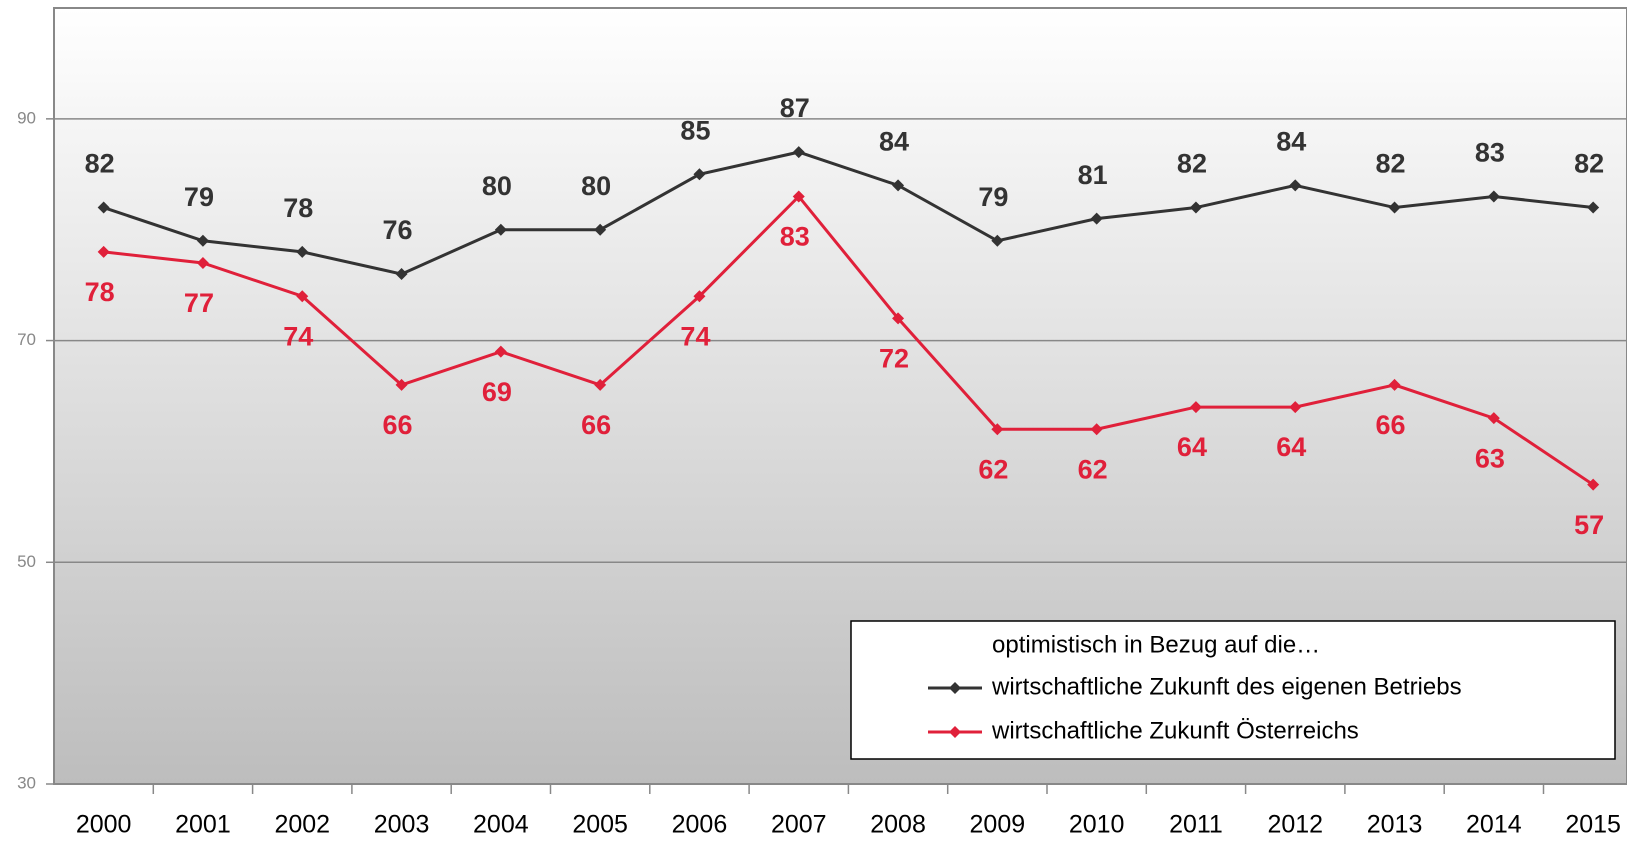 Image resolution: width=1627 pixels, height=842 pixels. I want to click on x-tick-label: 2004, so click(501, 825).